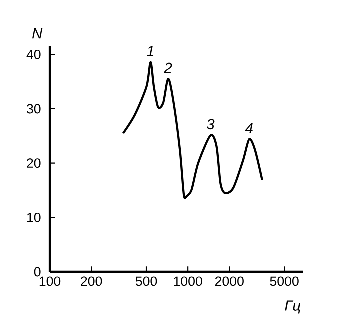 The height and width of the screenshot is (320, 356). What do you see at coordinates (34, 217) in the screenshot?
I see `y-tick-label: 10` at bounding box center [34, 217].